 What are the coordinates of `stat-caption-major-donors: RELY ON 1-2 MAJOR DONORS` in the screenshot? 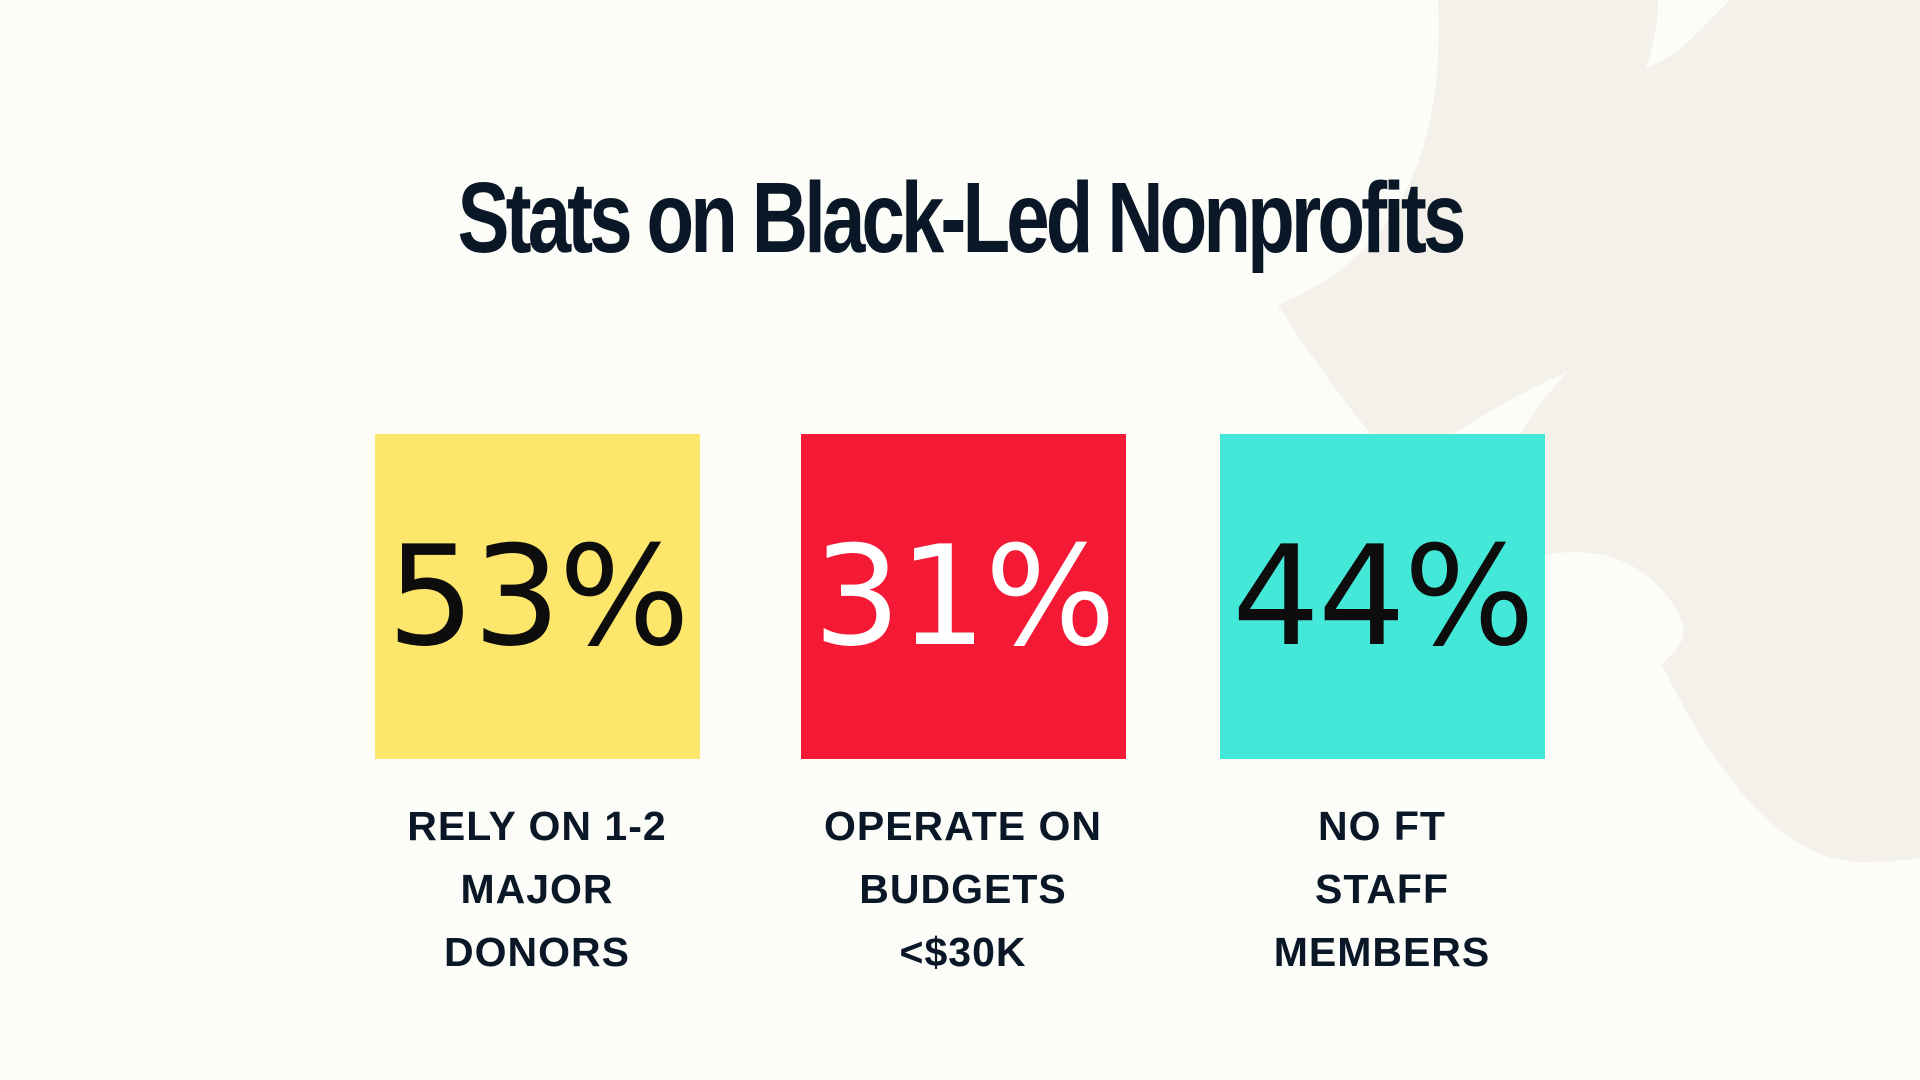 It's located at (537, 889).